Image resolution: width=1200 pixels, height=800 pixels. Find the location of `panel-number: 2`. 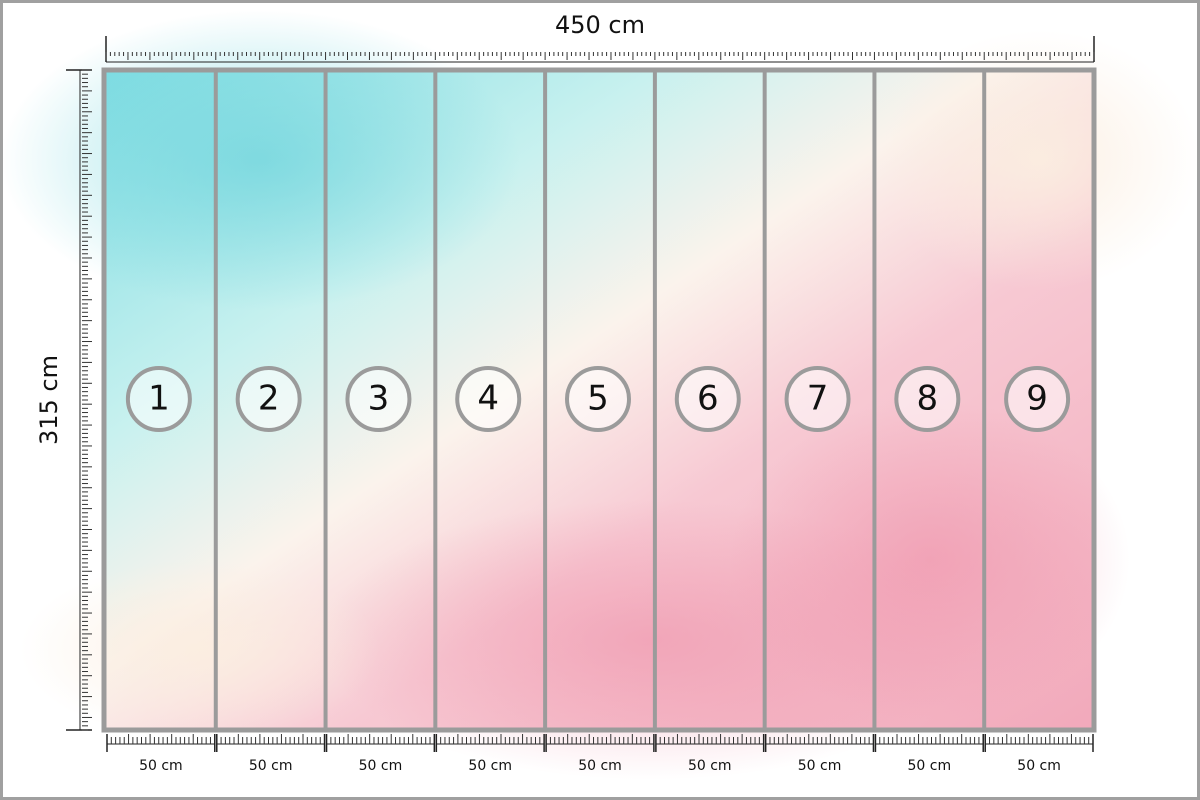

panel-number: 2 is located at coordinates (269, 399).